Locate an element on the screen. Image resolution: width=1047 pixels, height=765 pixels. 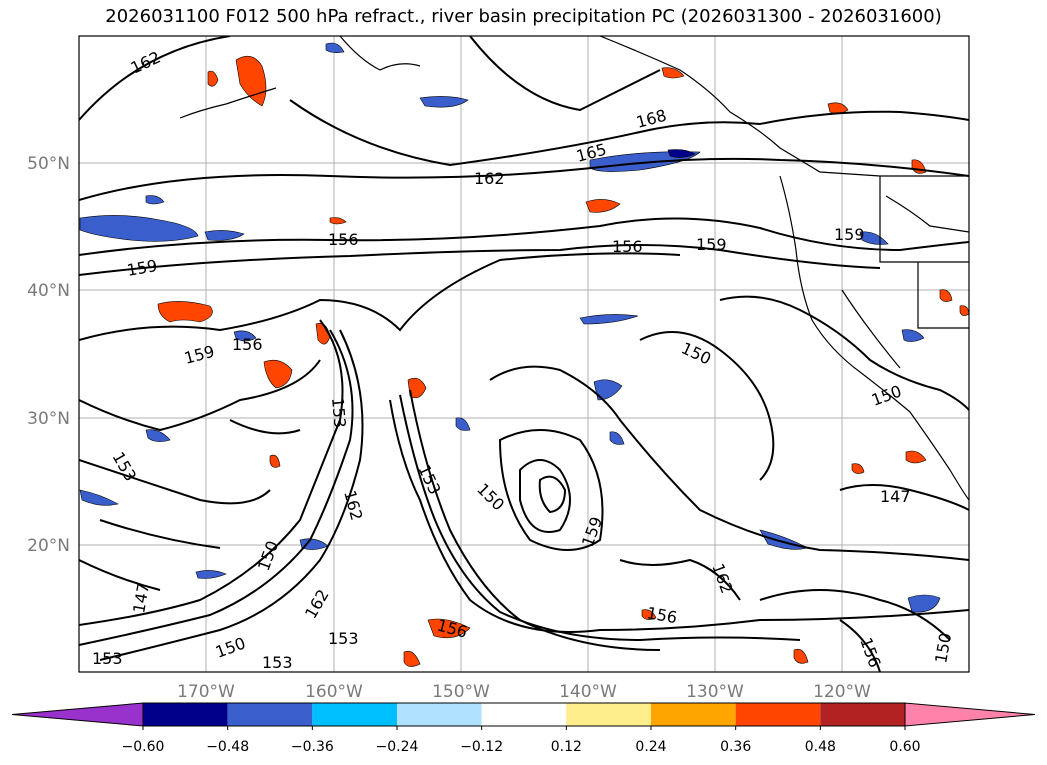
colorbar-tick-label: 0.24 is located at coordinates (650, 747).